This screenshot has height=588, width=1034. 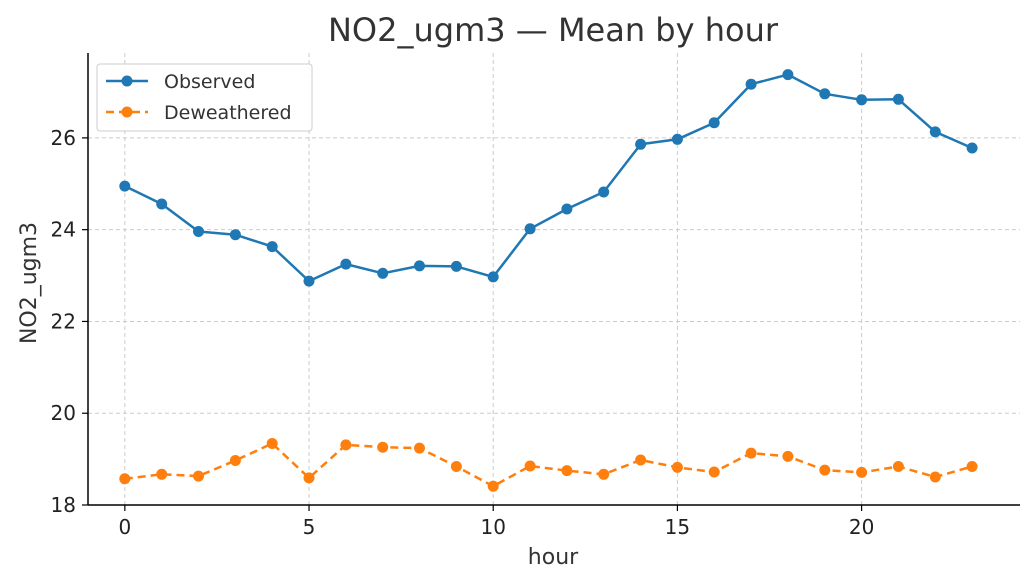 I want to click on legend: Observed Deweathered, so click(x=204, y=97).